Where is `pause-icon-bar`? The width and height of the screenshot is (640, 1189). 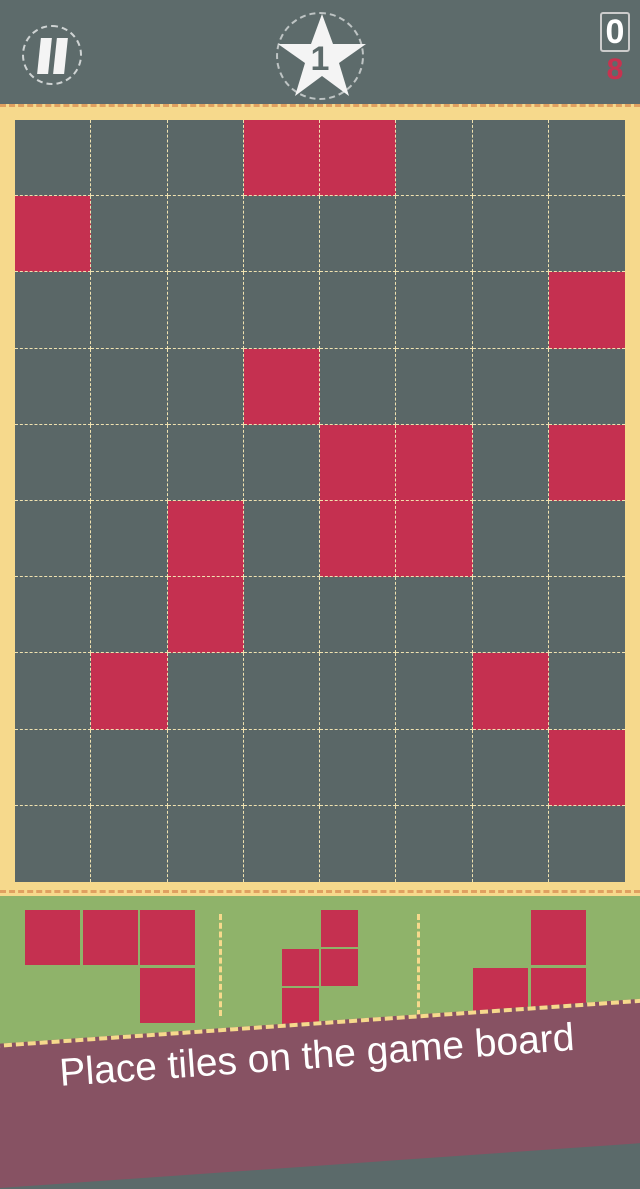
pause-icon-bar is located at coordinates (60, 56).